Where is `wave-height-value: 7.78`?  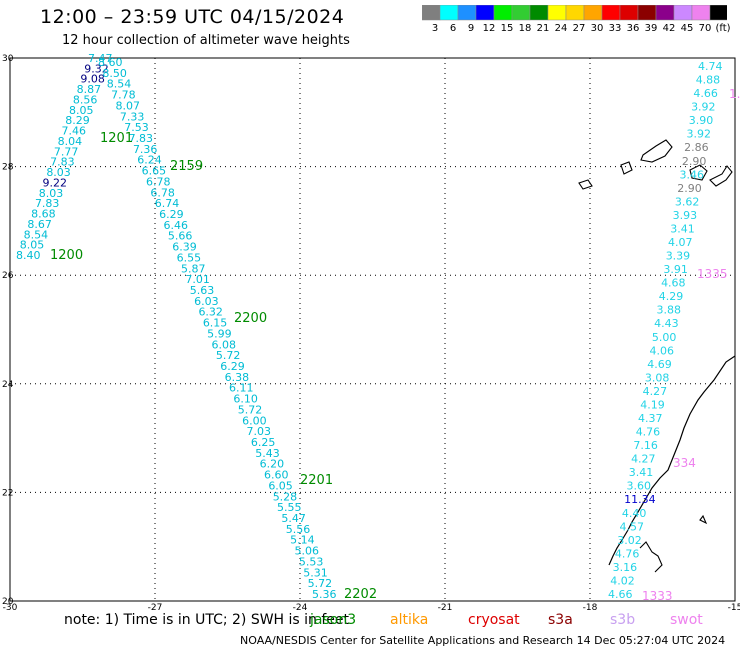
wave-height-value: 7.78 is located at coordinates (123, 95).